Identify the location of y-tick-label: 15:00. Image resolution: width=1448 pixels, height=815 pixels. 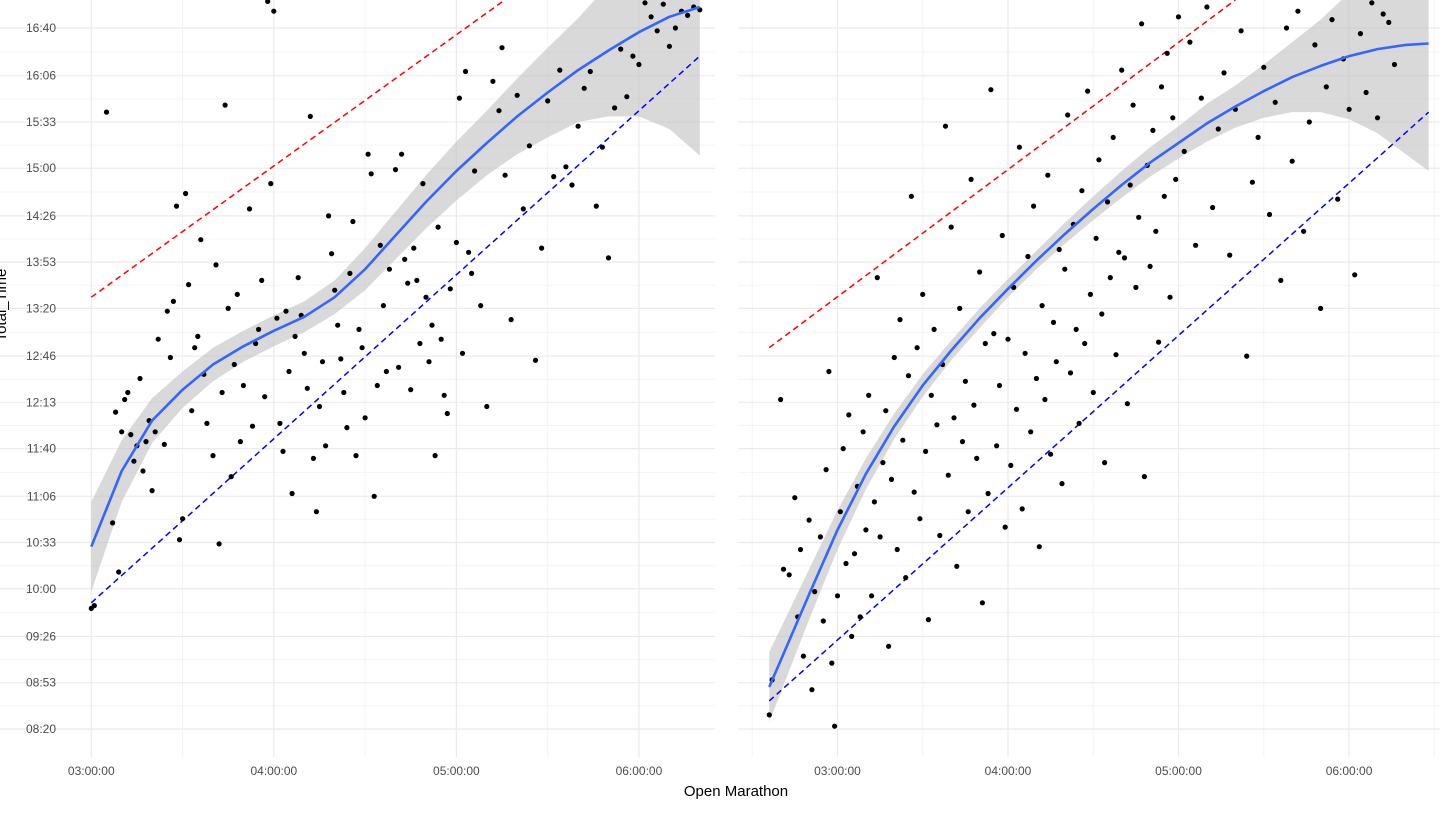
(41, 168).